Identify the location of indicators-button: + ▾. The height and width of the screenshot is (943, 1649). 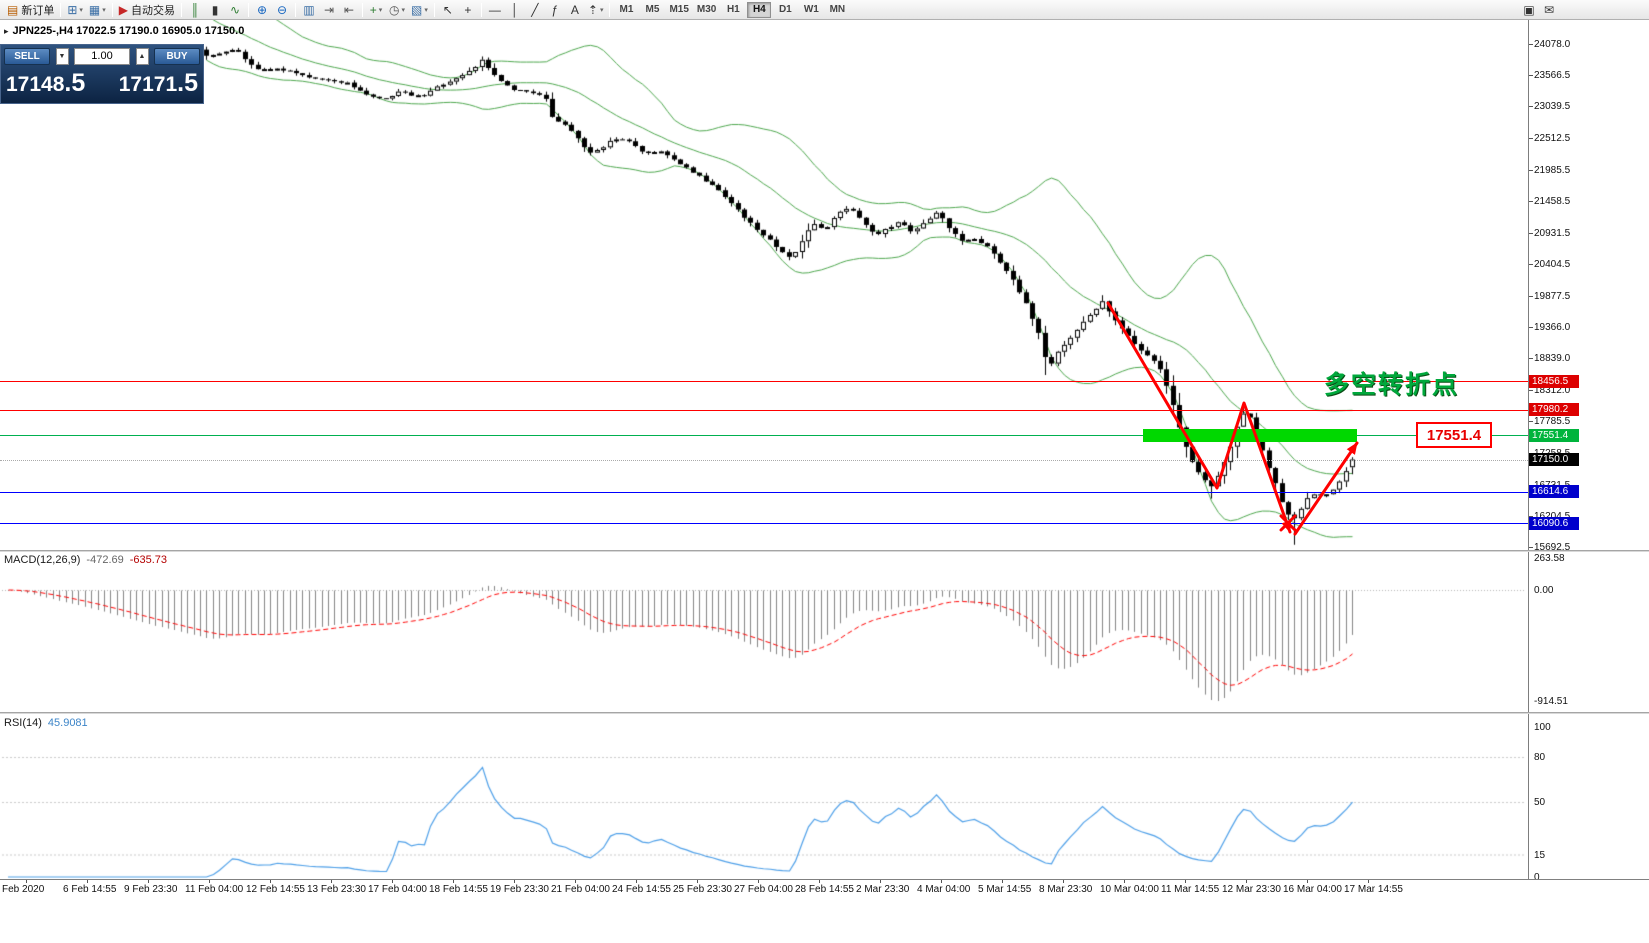
(376, 10).